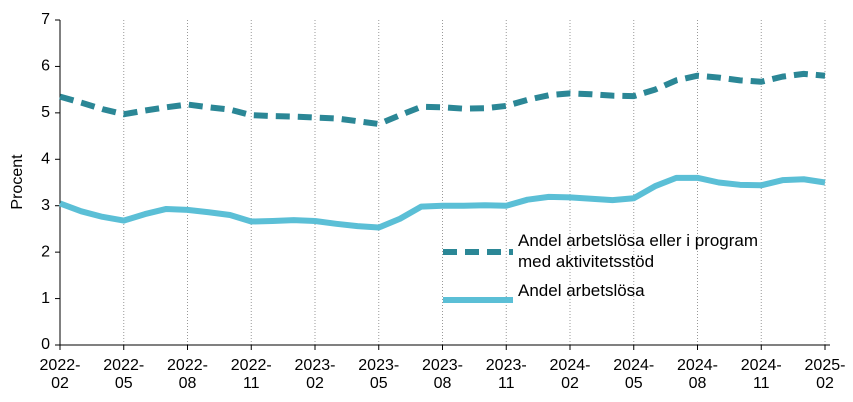 Image resolution: width=853 pixels, height=402 pixels. Describe the element at coordinates (251, 374) in the screenshot. I see `x-tick-label: 2022- 11` at that location.